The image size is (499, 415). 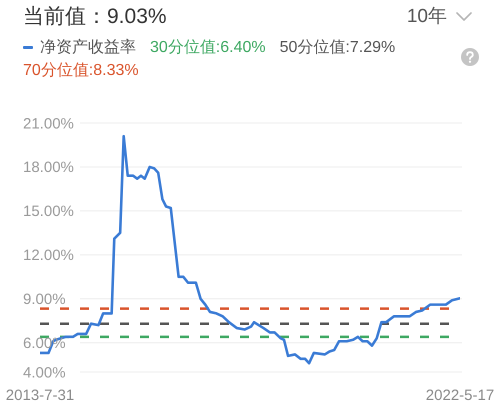 What do you see at coordinates (44, 373) in the screenshot?
I see `y-tick-label: 4.00%` at bounding box center [44, 373].